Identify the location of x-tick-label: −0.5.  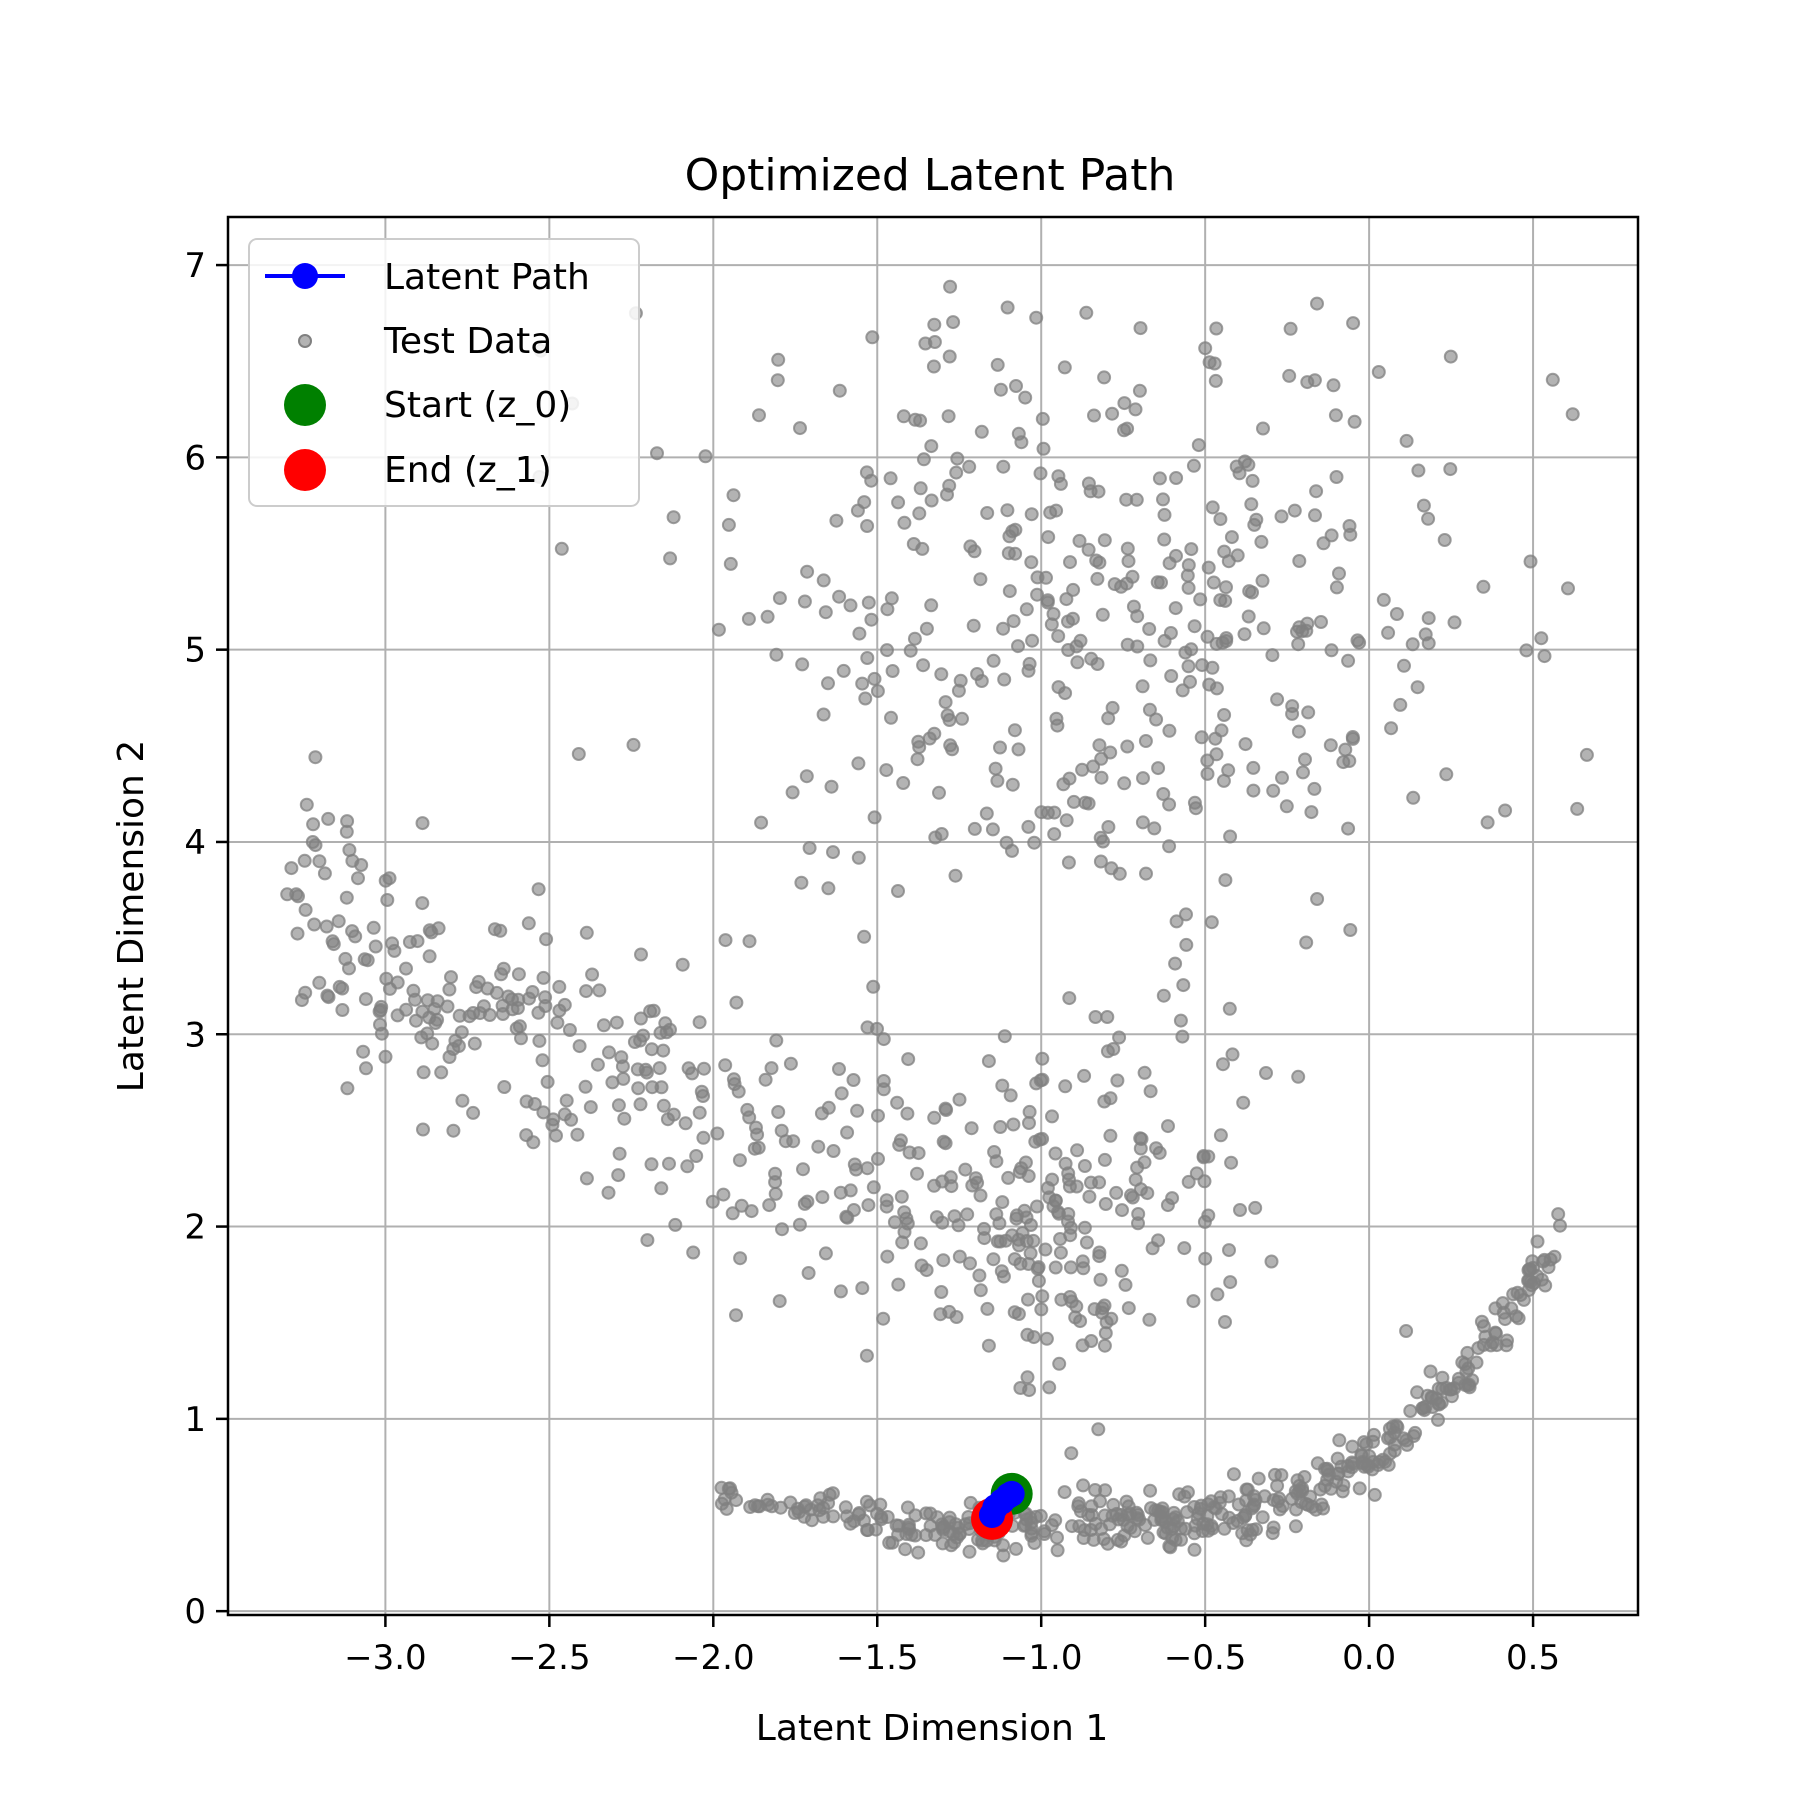
(1205, 1658).